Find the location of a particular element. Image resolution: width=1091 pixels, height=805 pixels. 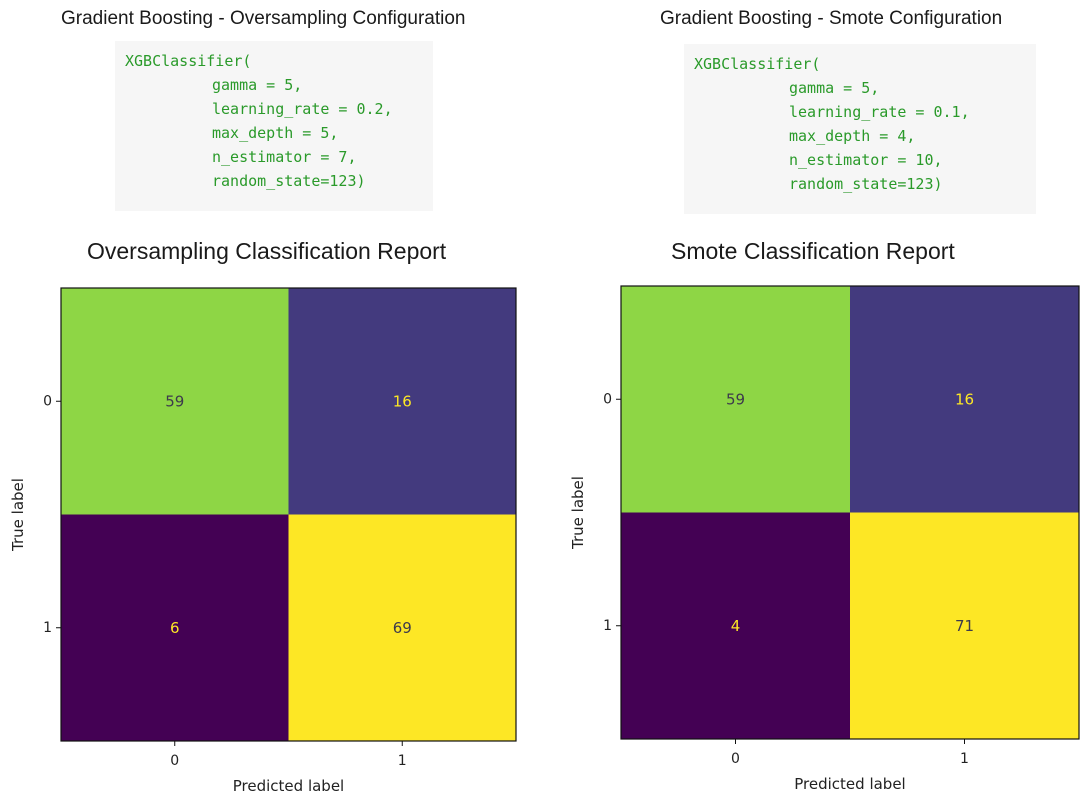

cell-value-true1-pred1: 71 is located at coordinates (964, 626).